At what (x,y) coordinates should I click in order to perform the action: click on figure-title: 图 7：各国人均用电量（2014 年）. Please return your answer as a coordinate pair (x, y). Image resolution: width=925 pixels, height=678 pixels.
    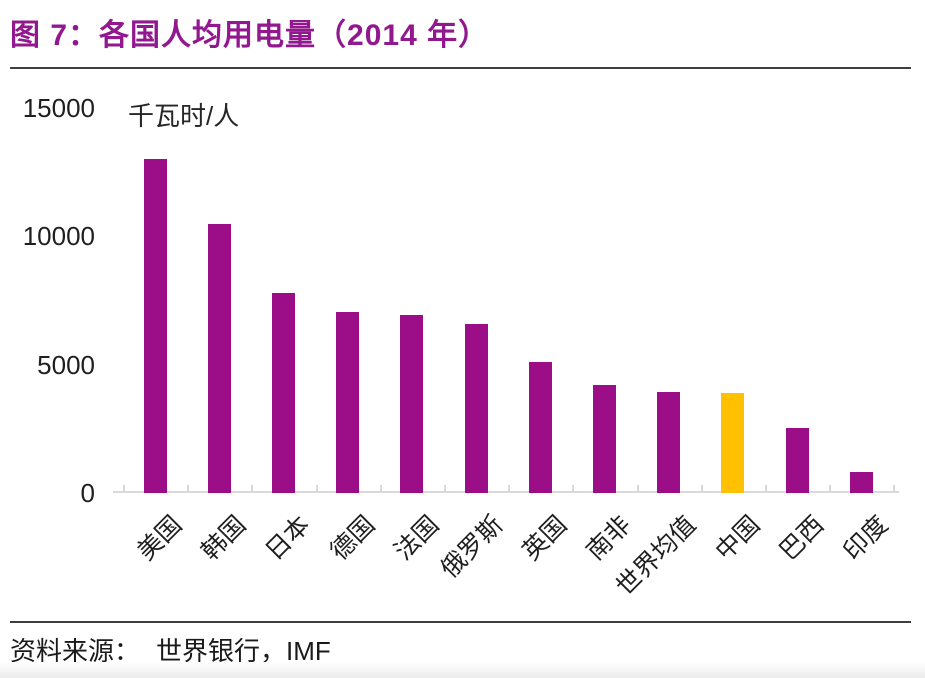
    Looking at the image, I should click on (250, 35).